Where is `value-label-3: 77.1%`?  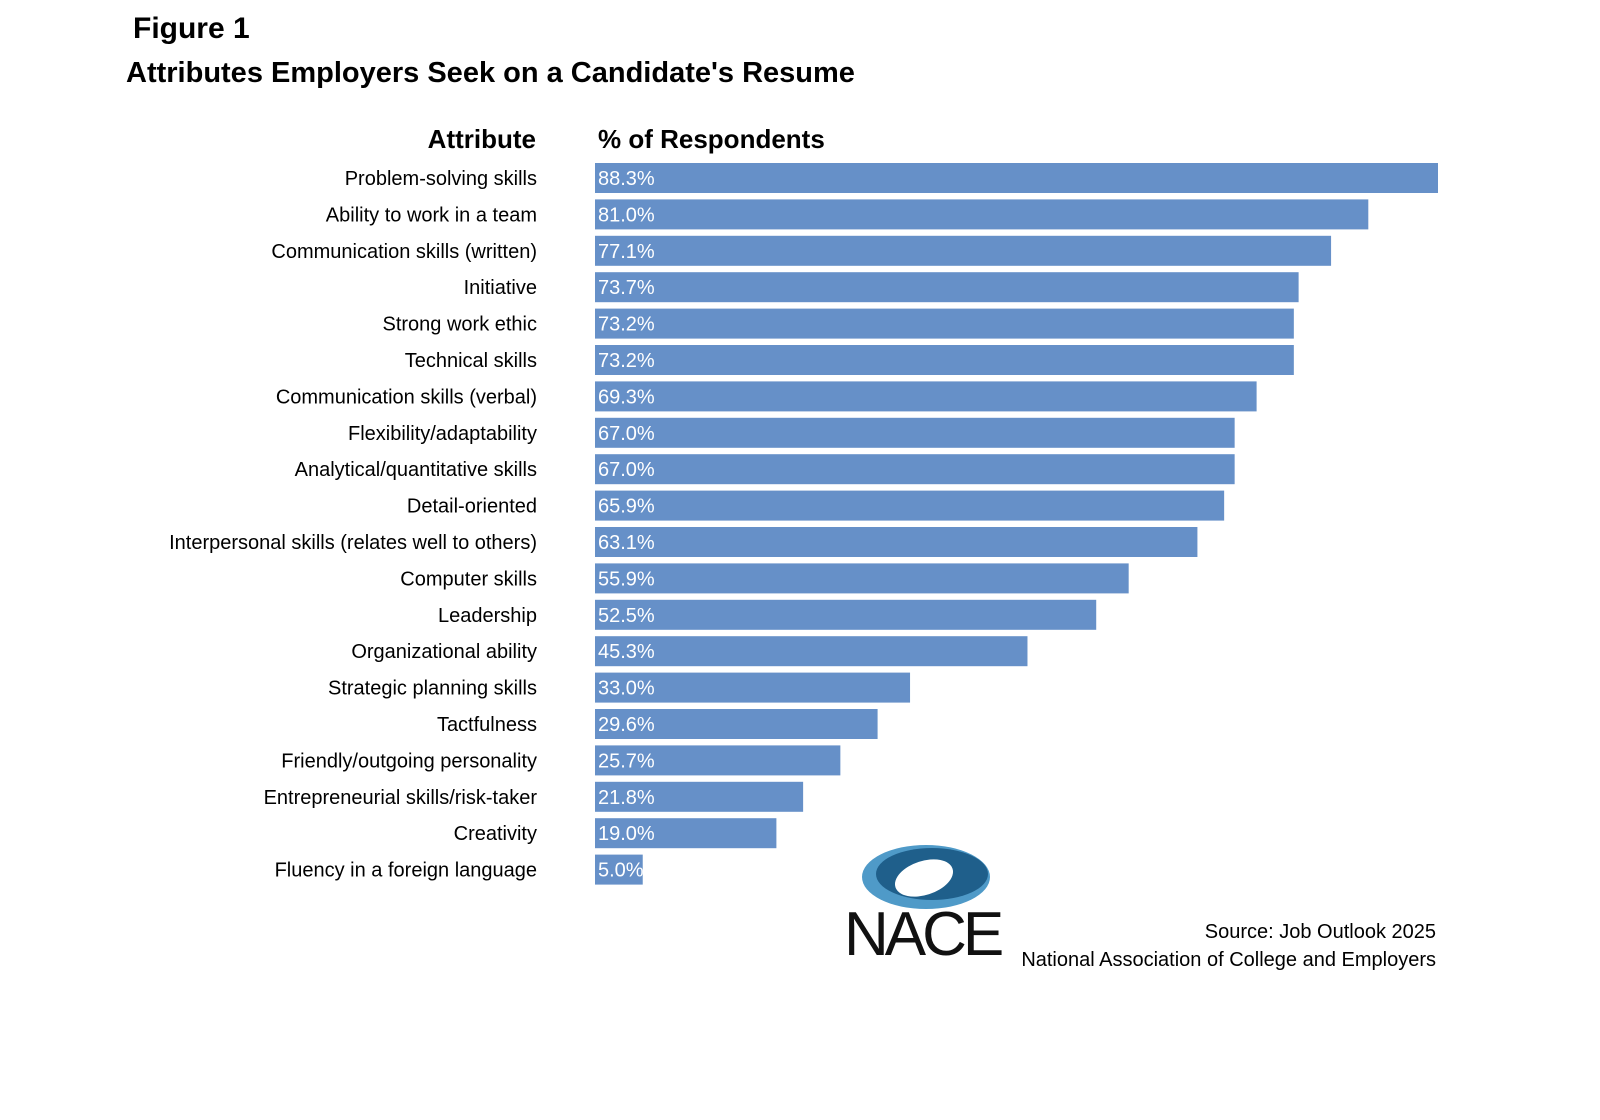
value-label-3: 77.1% is located at coordinates (626, 252).